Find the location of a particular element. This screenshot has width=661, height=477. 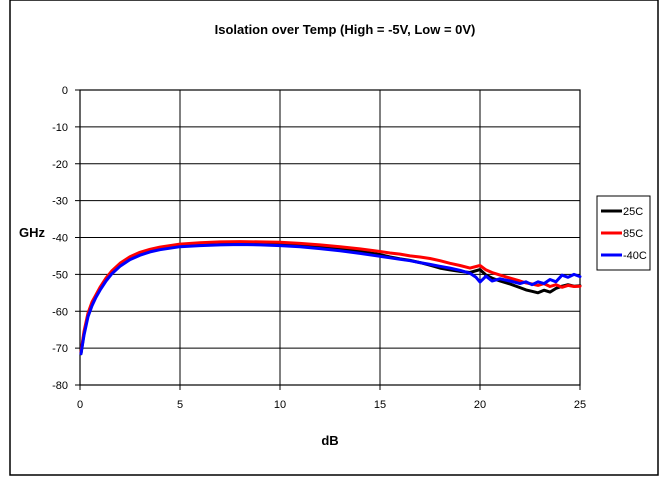

x-tick-label: 15 is located at coordinates (380, 405).